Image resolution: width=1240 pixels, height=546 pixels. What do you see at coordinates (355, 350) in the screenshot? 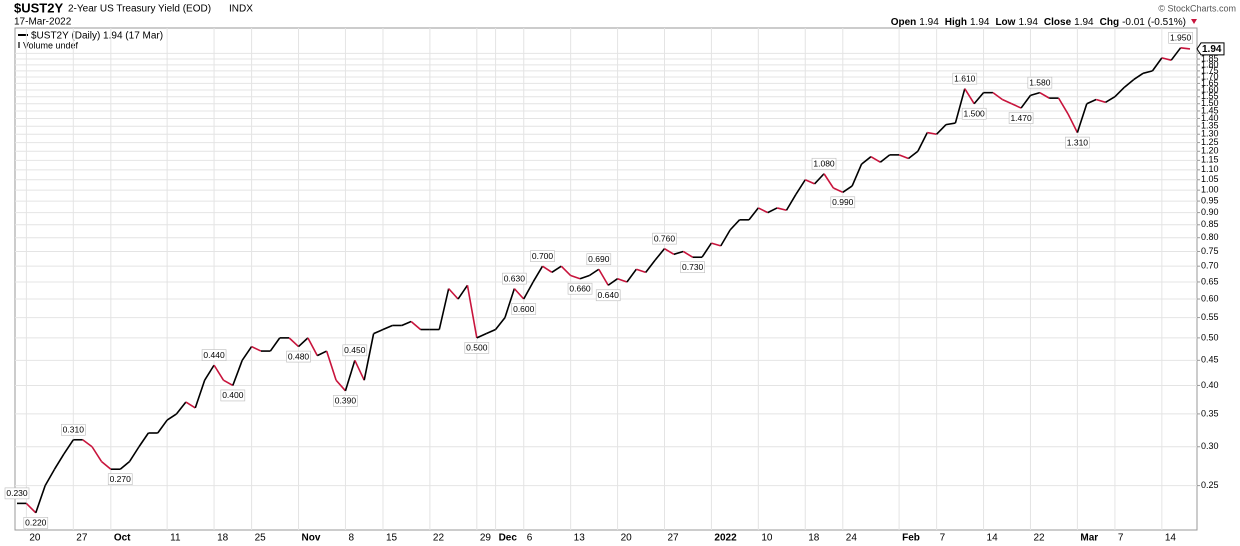
I see `value-label: 0.450` at bounding box center [355, 350].